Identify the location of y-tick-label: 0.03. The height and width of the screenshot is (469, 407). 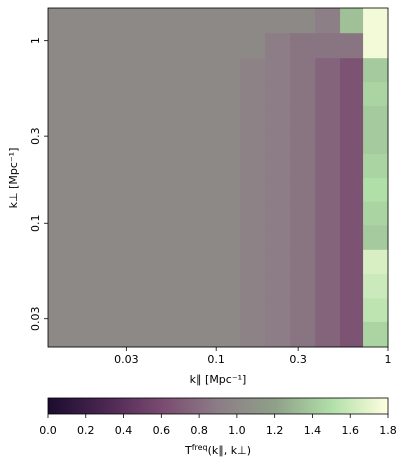
(35, 318).